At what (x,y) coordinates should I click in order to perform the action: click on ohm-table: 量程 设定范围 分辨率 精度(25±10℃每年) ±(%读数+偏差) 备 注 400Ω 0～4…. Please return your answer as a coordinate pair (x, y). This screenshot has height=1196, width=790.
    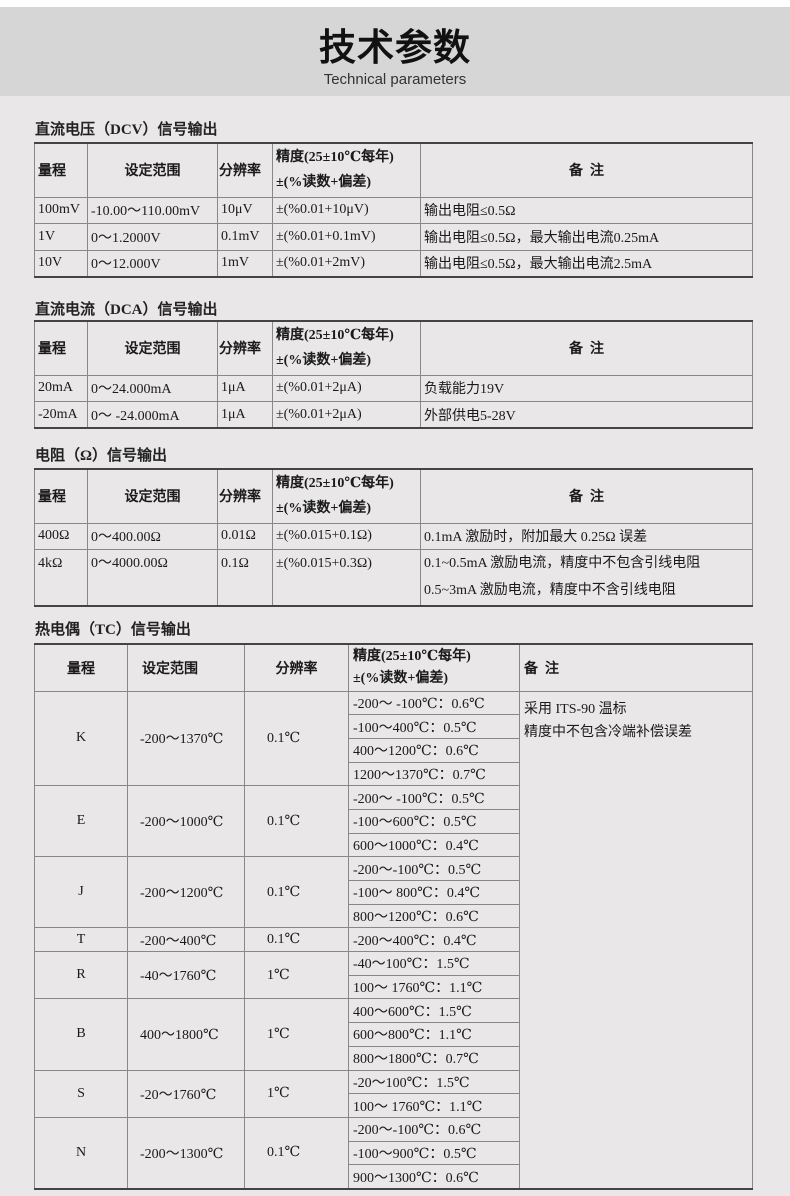
    Looking at the image, I should click on (393, 537).